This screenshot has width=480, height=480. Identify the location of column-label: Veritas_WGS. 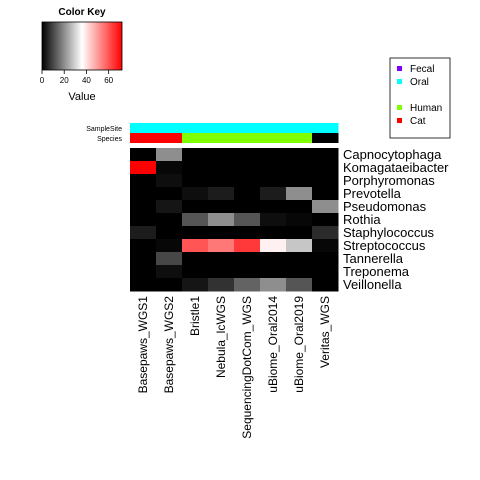
(325, 332).